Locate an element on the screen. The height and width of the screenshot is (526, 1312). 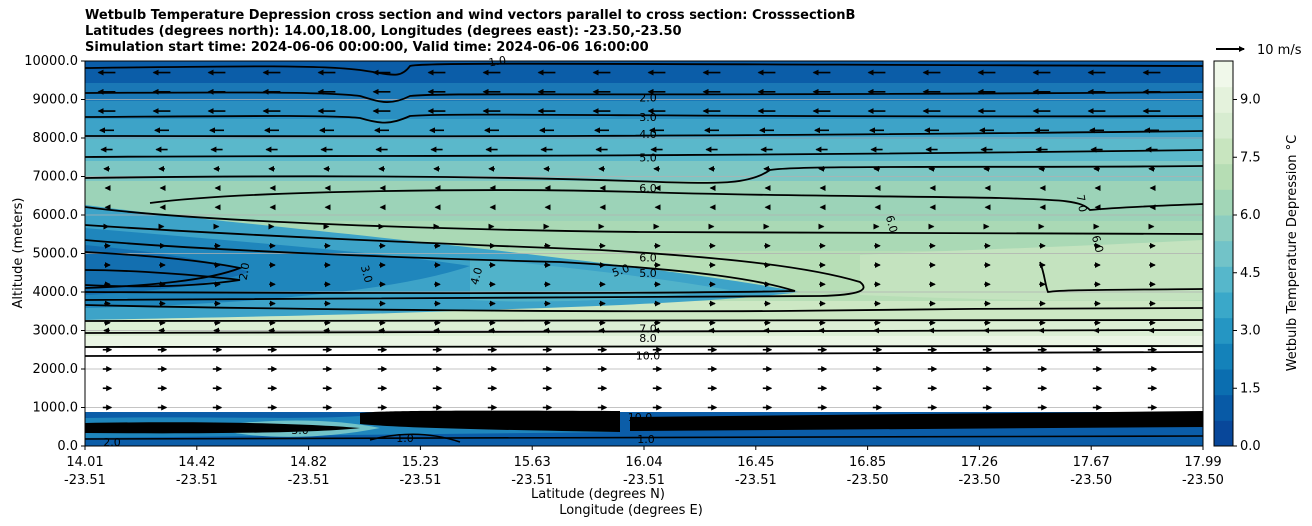
reference-vector: 10 m/s is located at coordinates (1259, 50).